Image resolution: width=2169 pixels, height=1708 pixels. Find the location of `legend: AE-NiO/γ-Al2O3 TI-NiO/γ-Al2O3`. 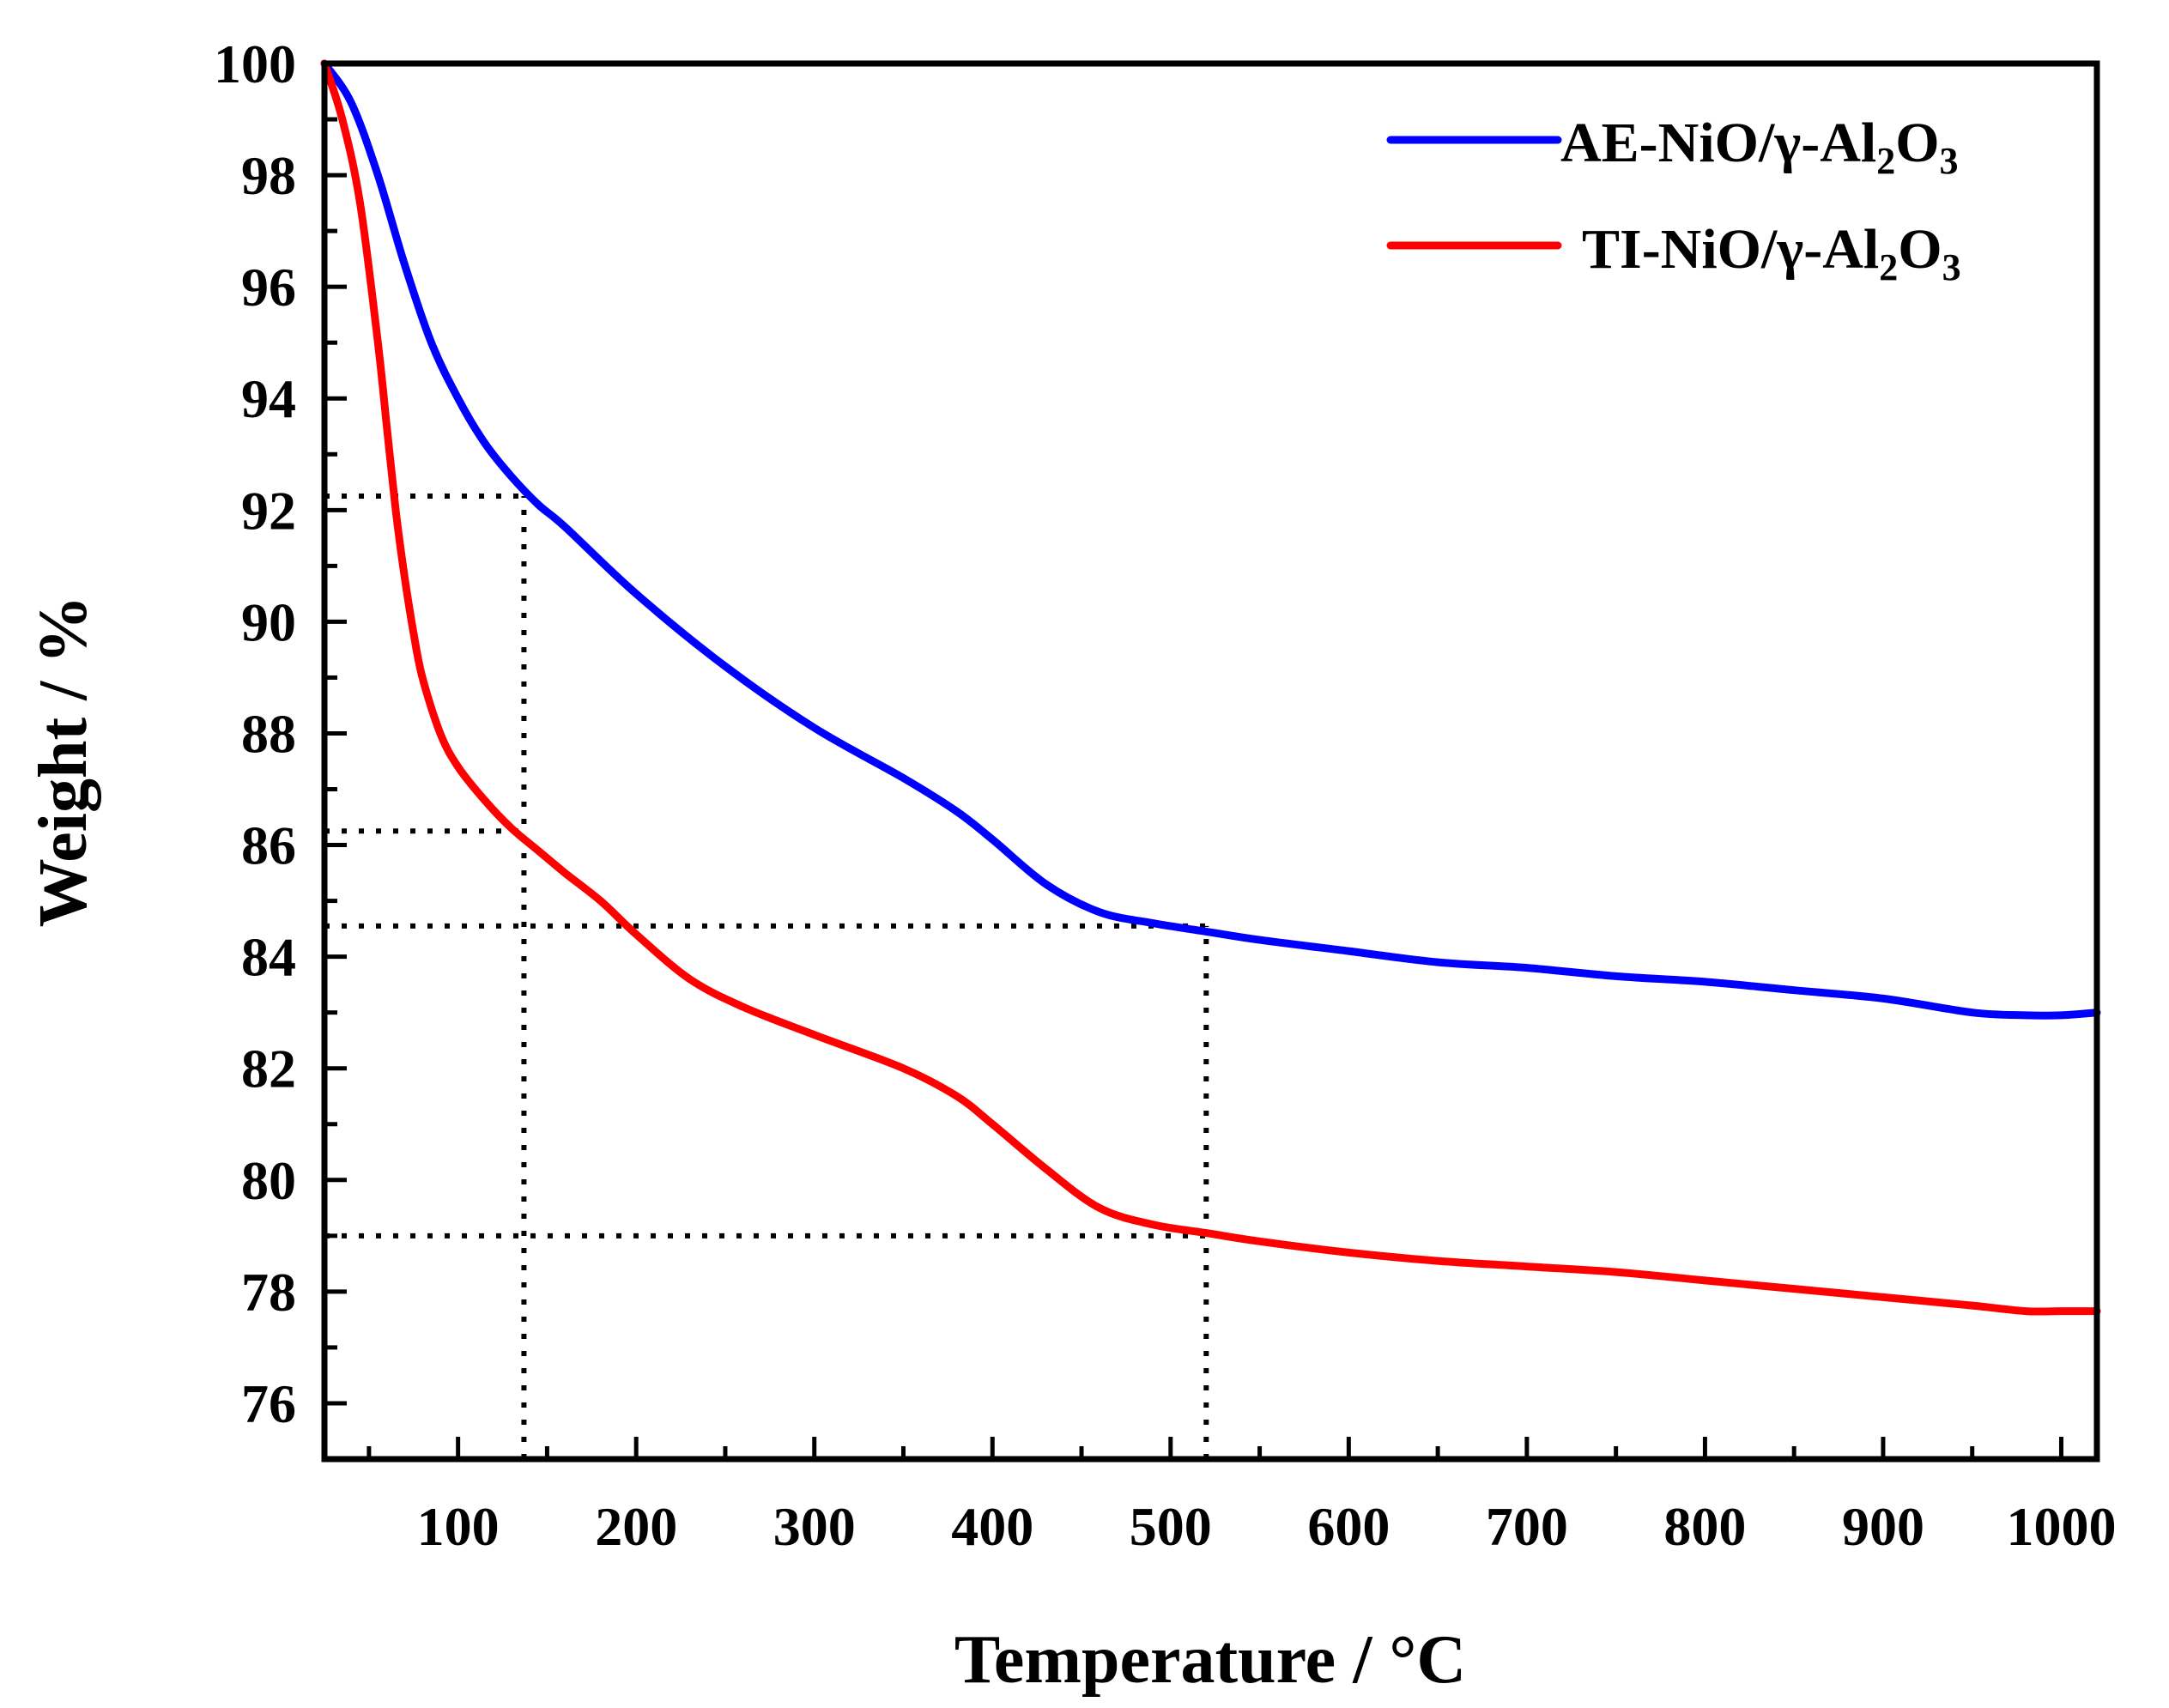

legend: AE-NiO/γ-Al2O3 TI-NiO/γ-Al2O3 is located at coordinates (1674, 200).